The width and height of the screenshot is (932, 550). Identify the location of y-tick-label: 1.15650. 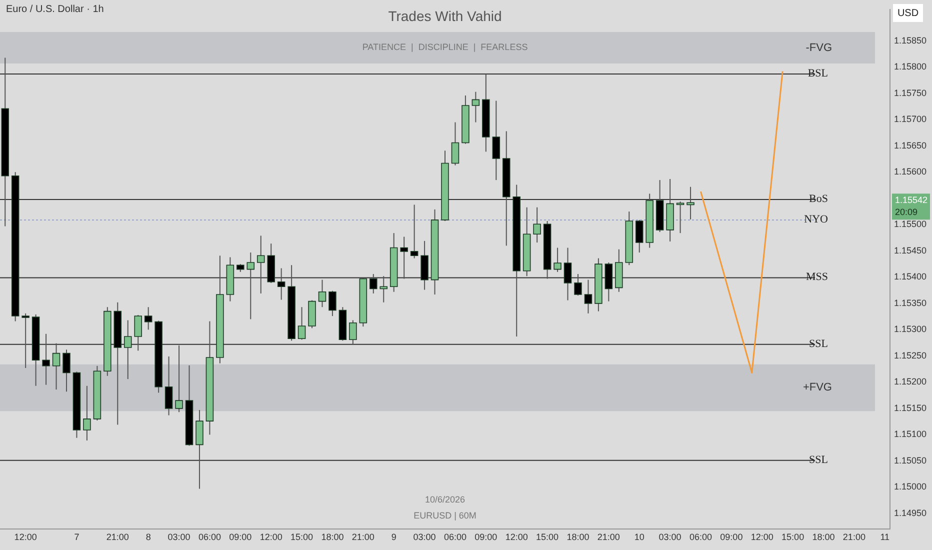
(910, 145).